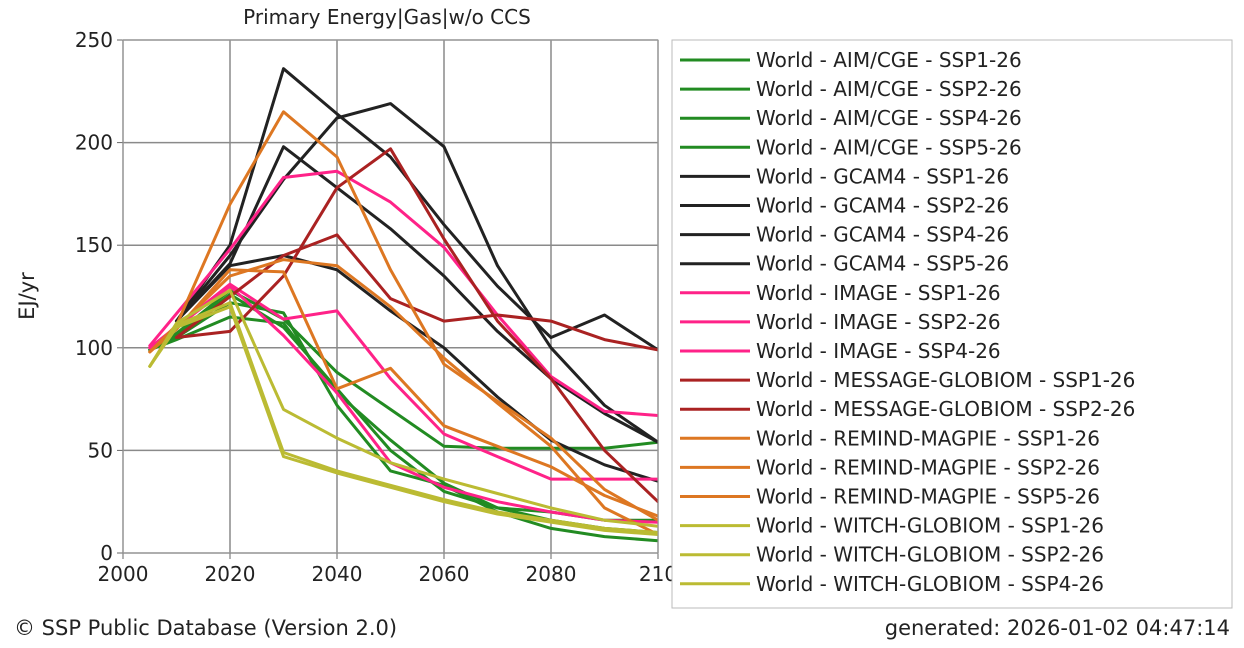 This screenshot has height=648, width=1244. Describe the element at coordinates (94, 348) in the screenshot. I see `y-tick-label: 100` at that location.